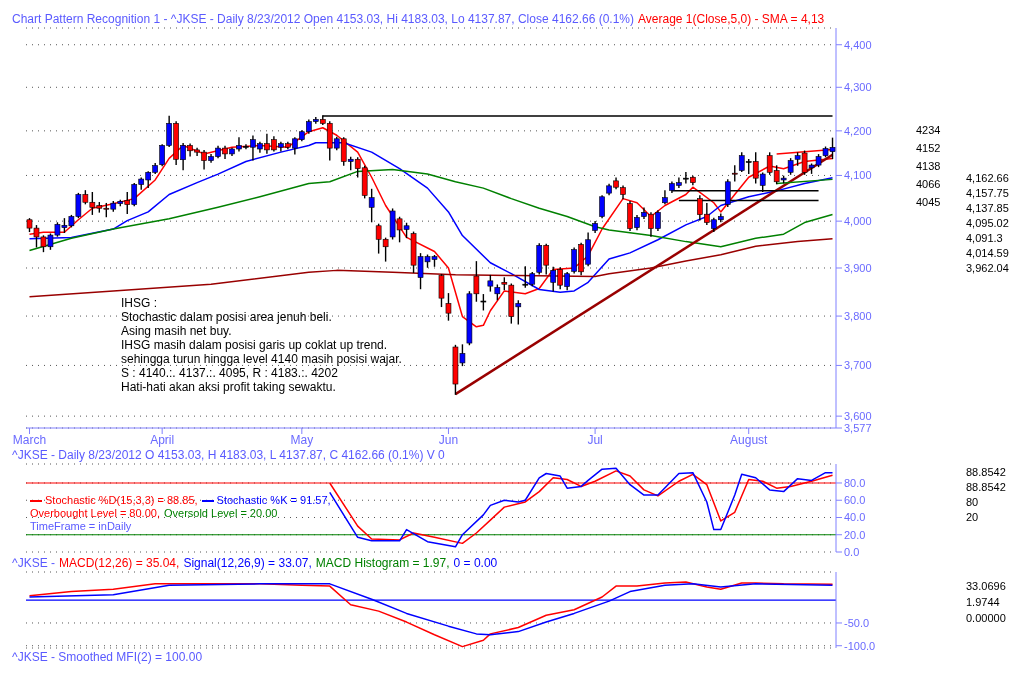 The image size is (1025, 676). What do you see at coordinates (273, 500) in the screenshot?
I see `legend-label: Stochastic %K = 91.57,` at bounding box center [273, 500].